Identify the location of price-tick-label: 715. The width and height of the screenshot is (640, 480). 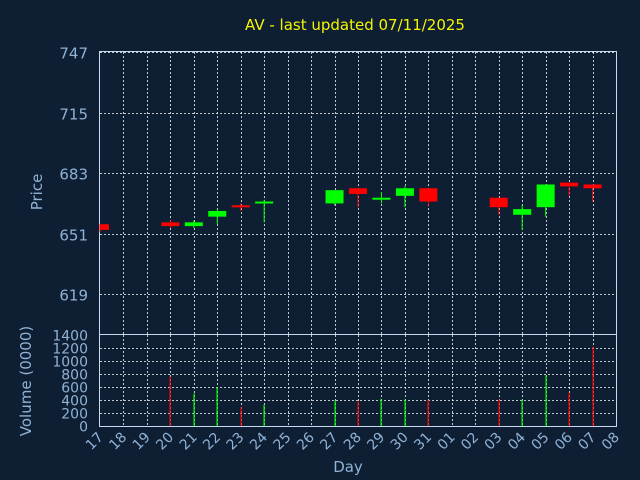
(73, 115).